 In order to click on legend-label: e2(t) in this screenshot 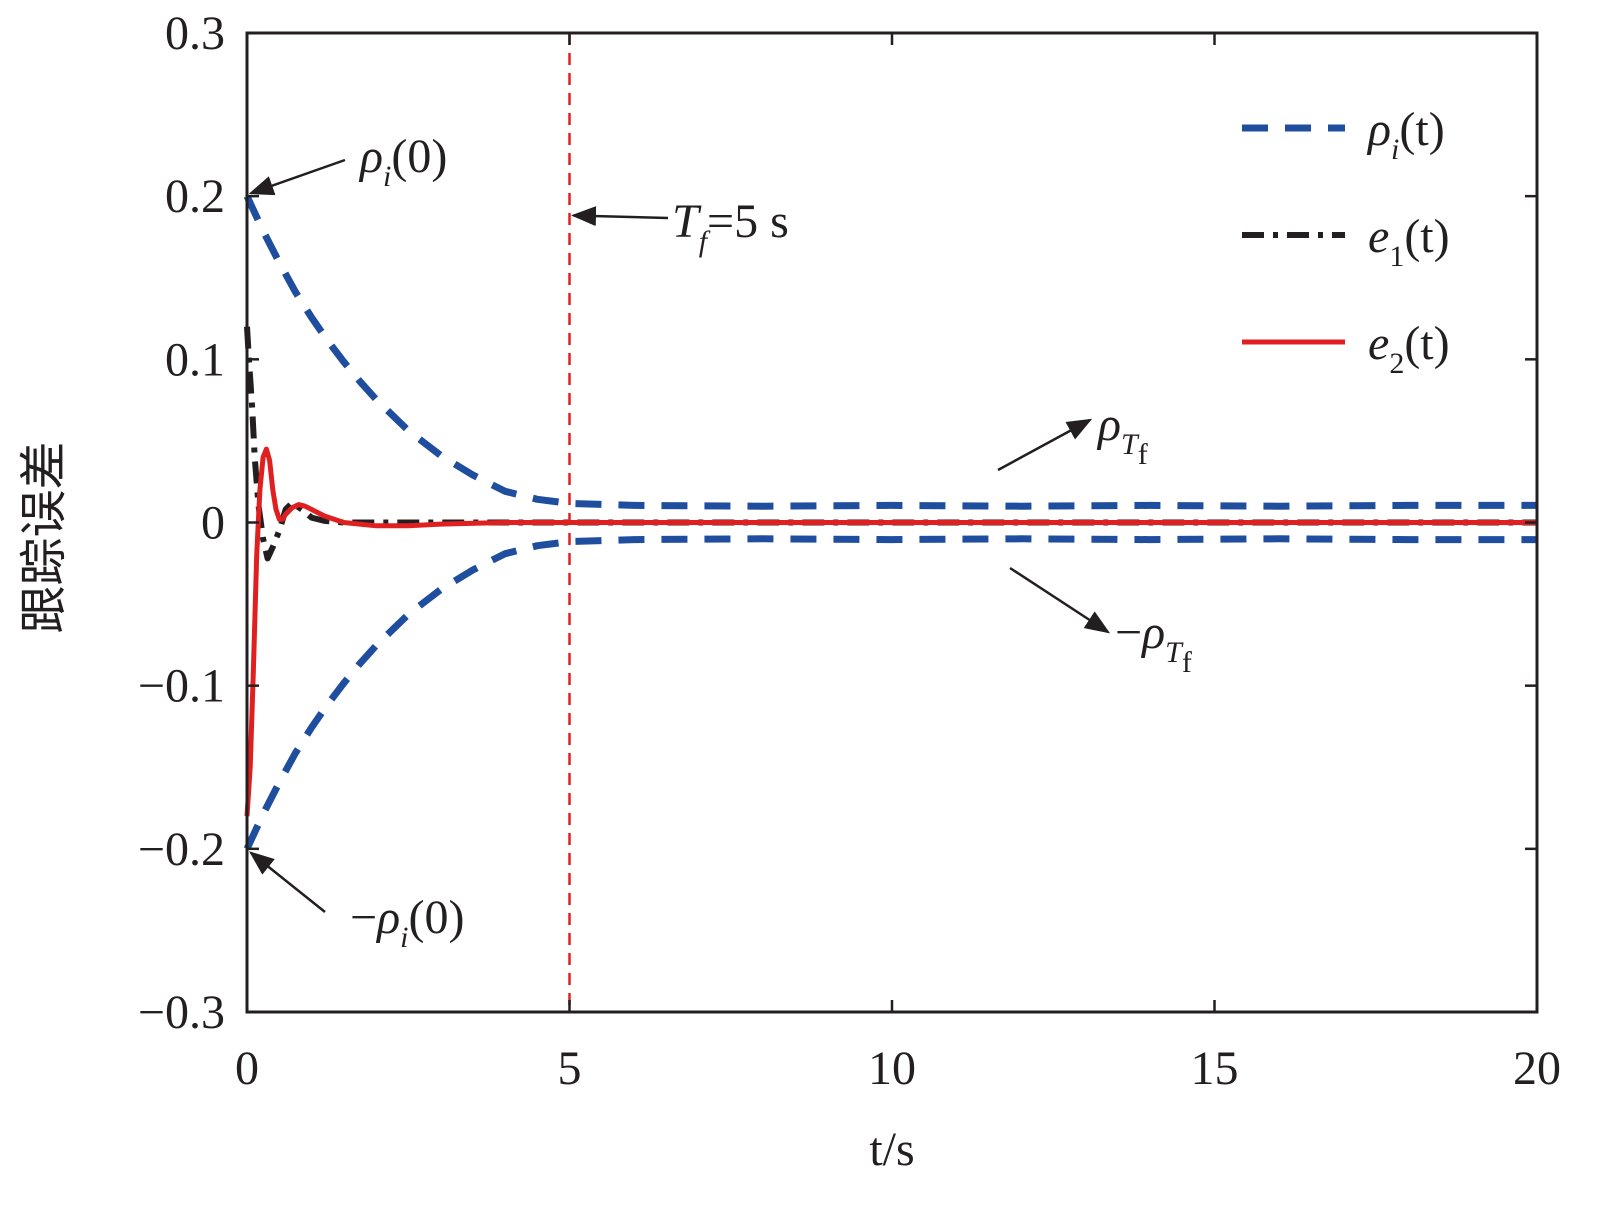, I will do `click(1409, 348)`.